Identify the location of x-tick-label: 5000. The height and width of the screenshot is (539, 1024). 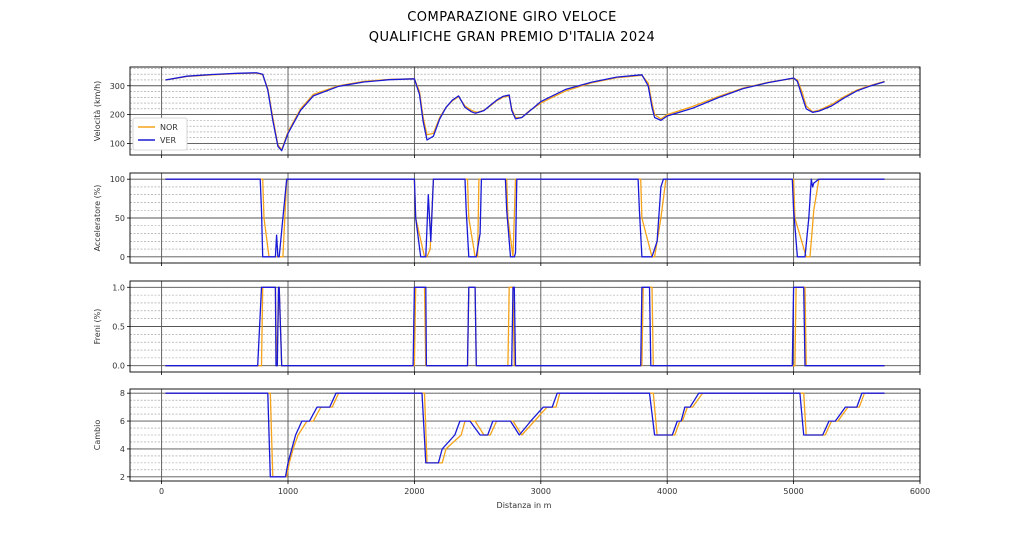
(793, 491).